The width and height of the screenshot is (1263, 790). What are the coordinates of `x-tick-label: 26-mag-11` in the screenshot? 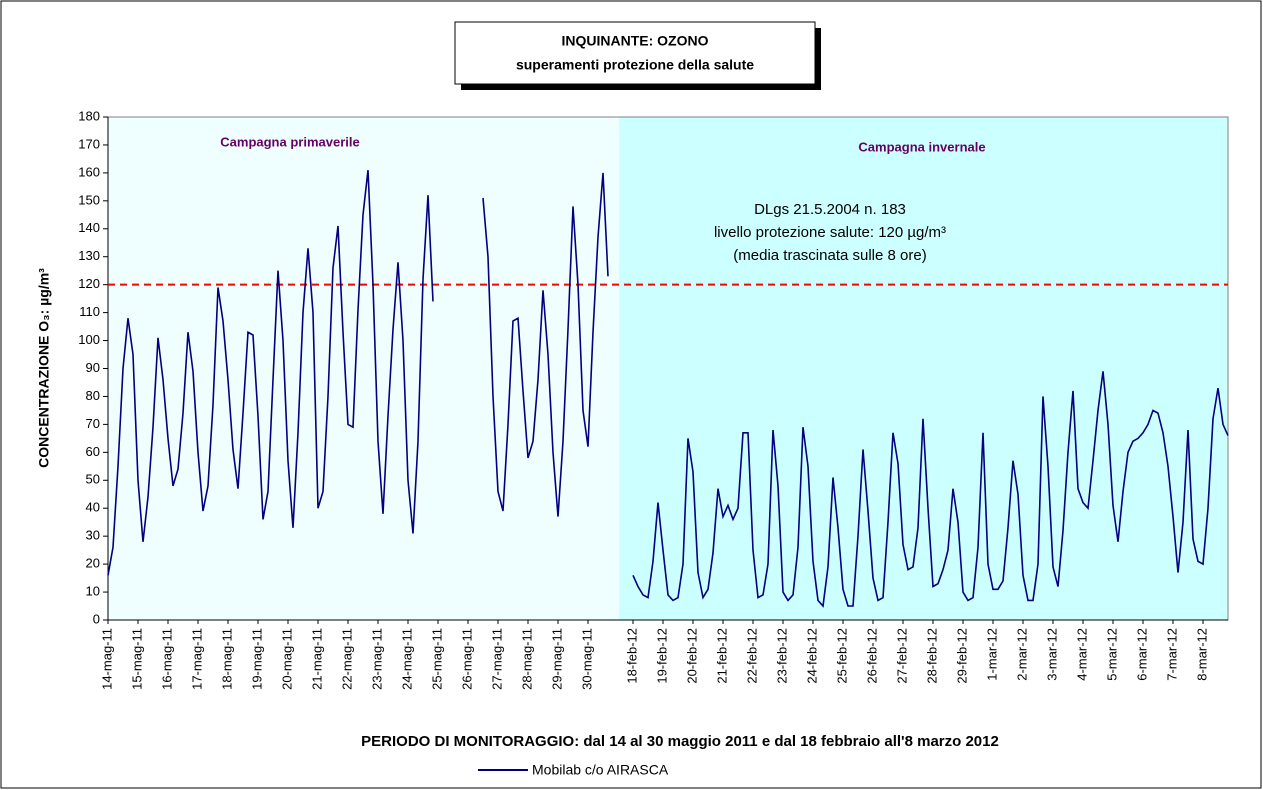 It's located at (466, 659).